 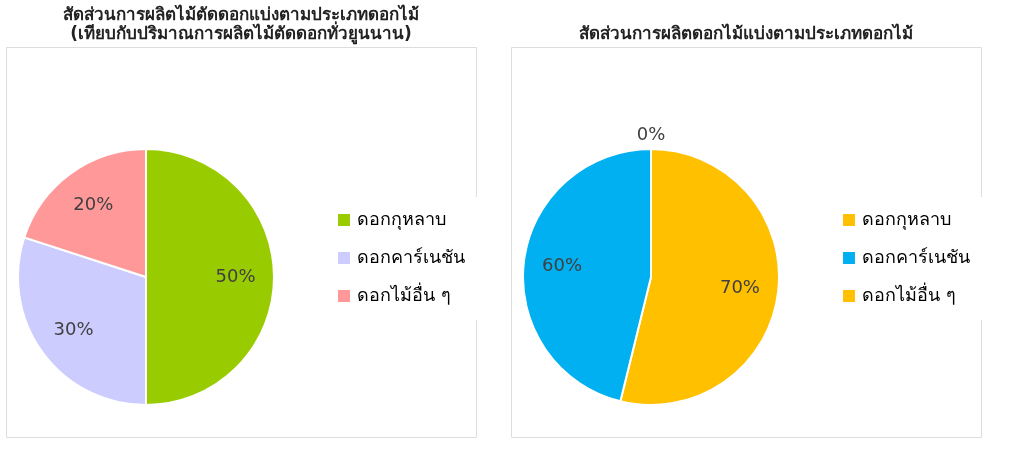 I want to click on data-label: 20%, so click(x=93, y=203).